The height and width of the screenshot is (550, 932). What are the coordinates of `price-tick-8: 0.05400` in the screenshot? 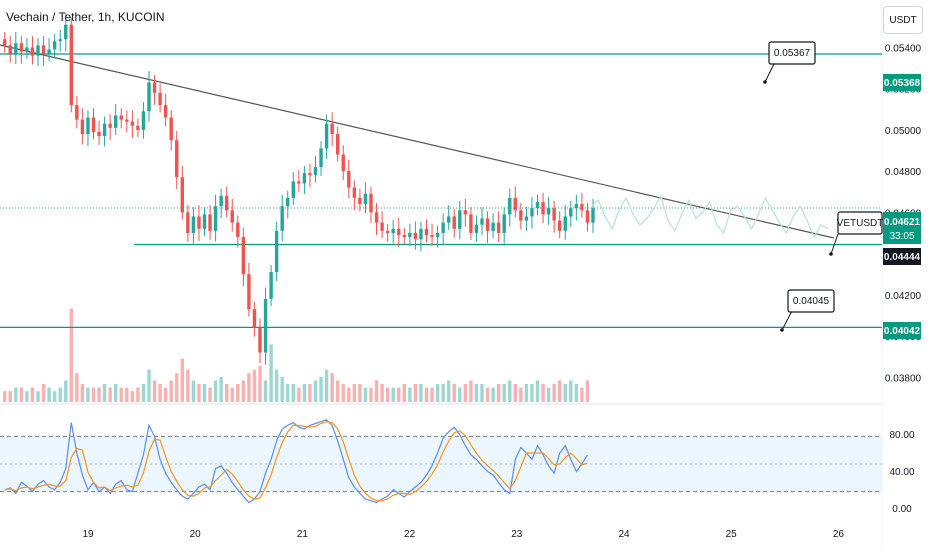 It's located at (903, 48).